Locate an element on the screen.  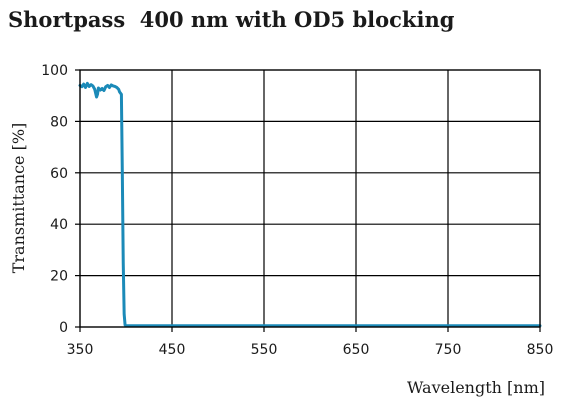
y-tick-label-40: 40 is located at coordinates (59, 225).